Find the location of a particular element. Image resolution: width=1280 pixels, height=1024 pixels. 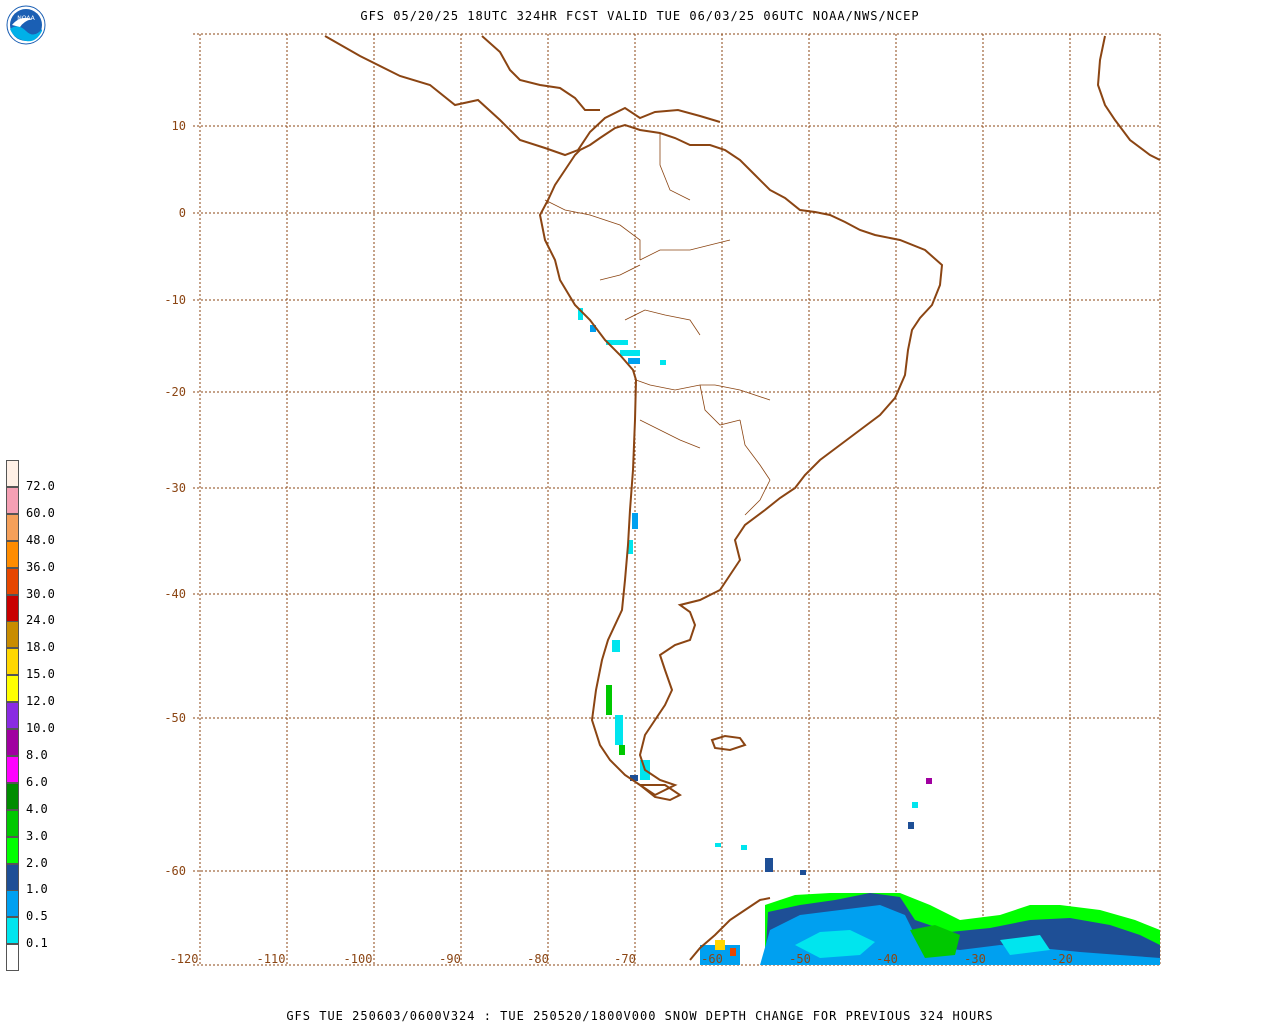

legend-label: 12.0 is located at coordinates (40, 701).